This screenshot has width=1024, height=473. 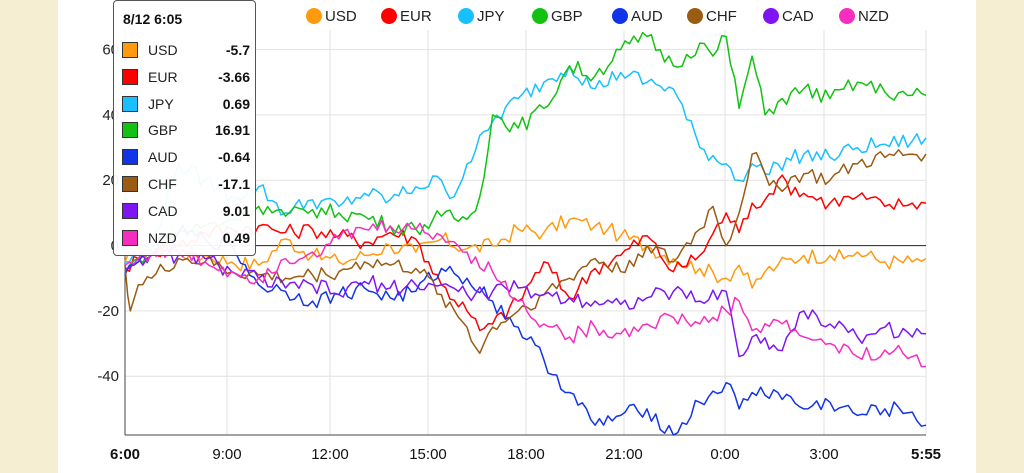 I want to click on x-tick-label: 9:00, so click(x=226, y=454).